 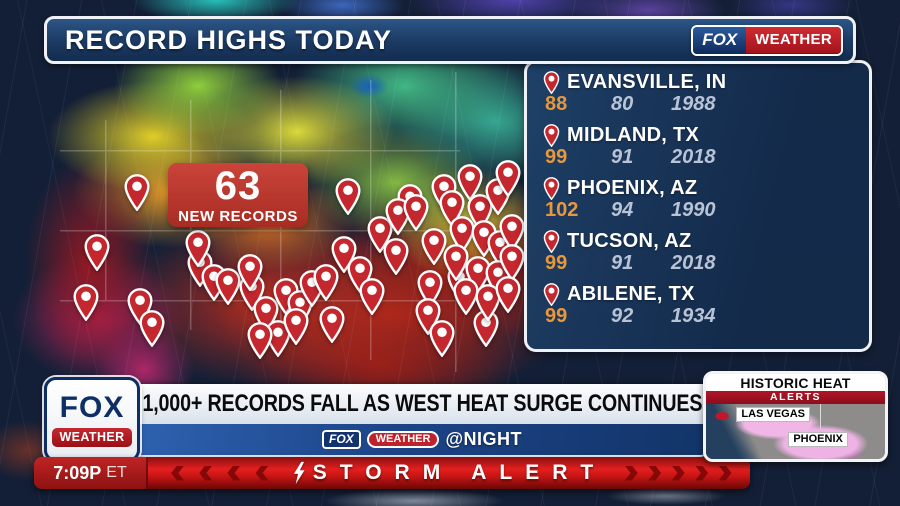 I want to click on historic-heat-mini-map: HISTORIC HEAT ALERTS LAS VEGAS PHOENIX, so click(x=795, y=416).